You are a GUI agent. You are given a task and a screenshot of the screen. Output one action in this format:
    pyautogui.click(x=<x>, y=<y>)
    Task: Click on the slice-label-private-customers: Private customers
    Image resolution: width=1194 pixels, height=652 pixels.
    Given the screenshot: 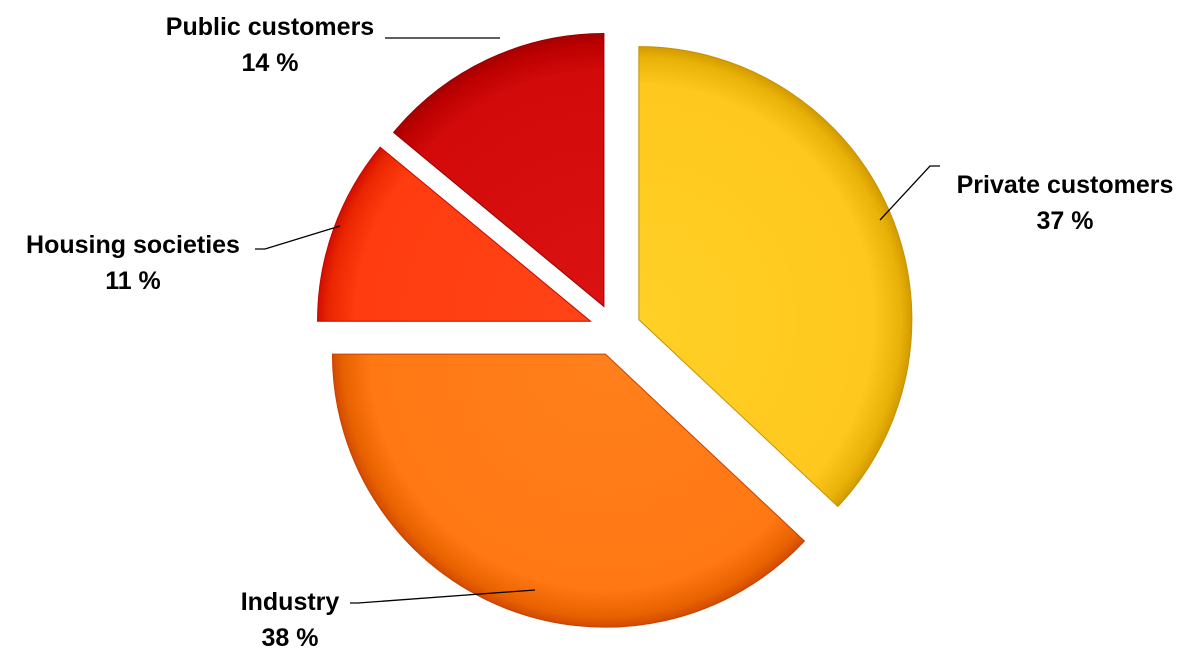 What is the action you would take?
    pyautogui.click(x=1065, y=185)
    